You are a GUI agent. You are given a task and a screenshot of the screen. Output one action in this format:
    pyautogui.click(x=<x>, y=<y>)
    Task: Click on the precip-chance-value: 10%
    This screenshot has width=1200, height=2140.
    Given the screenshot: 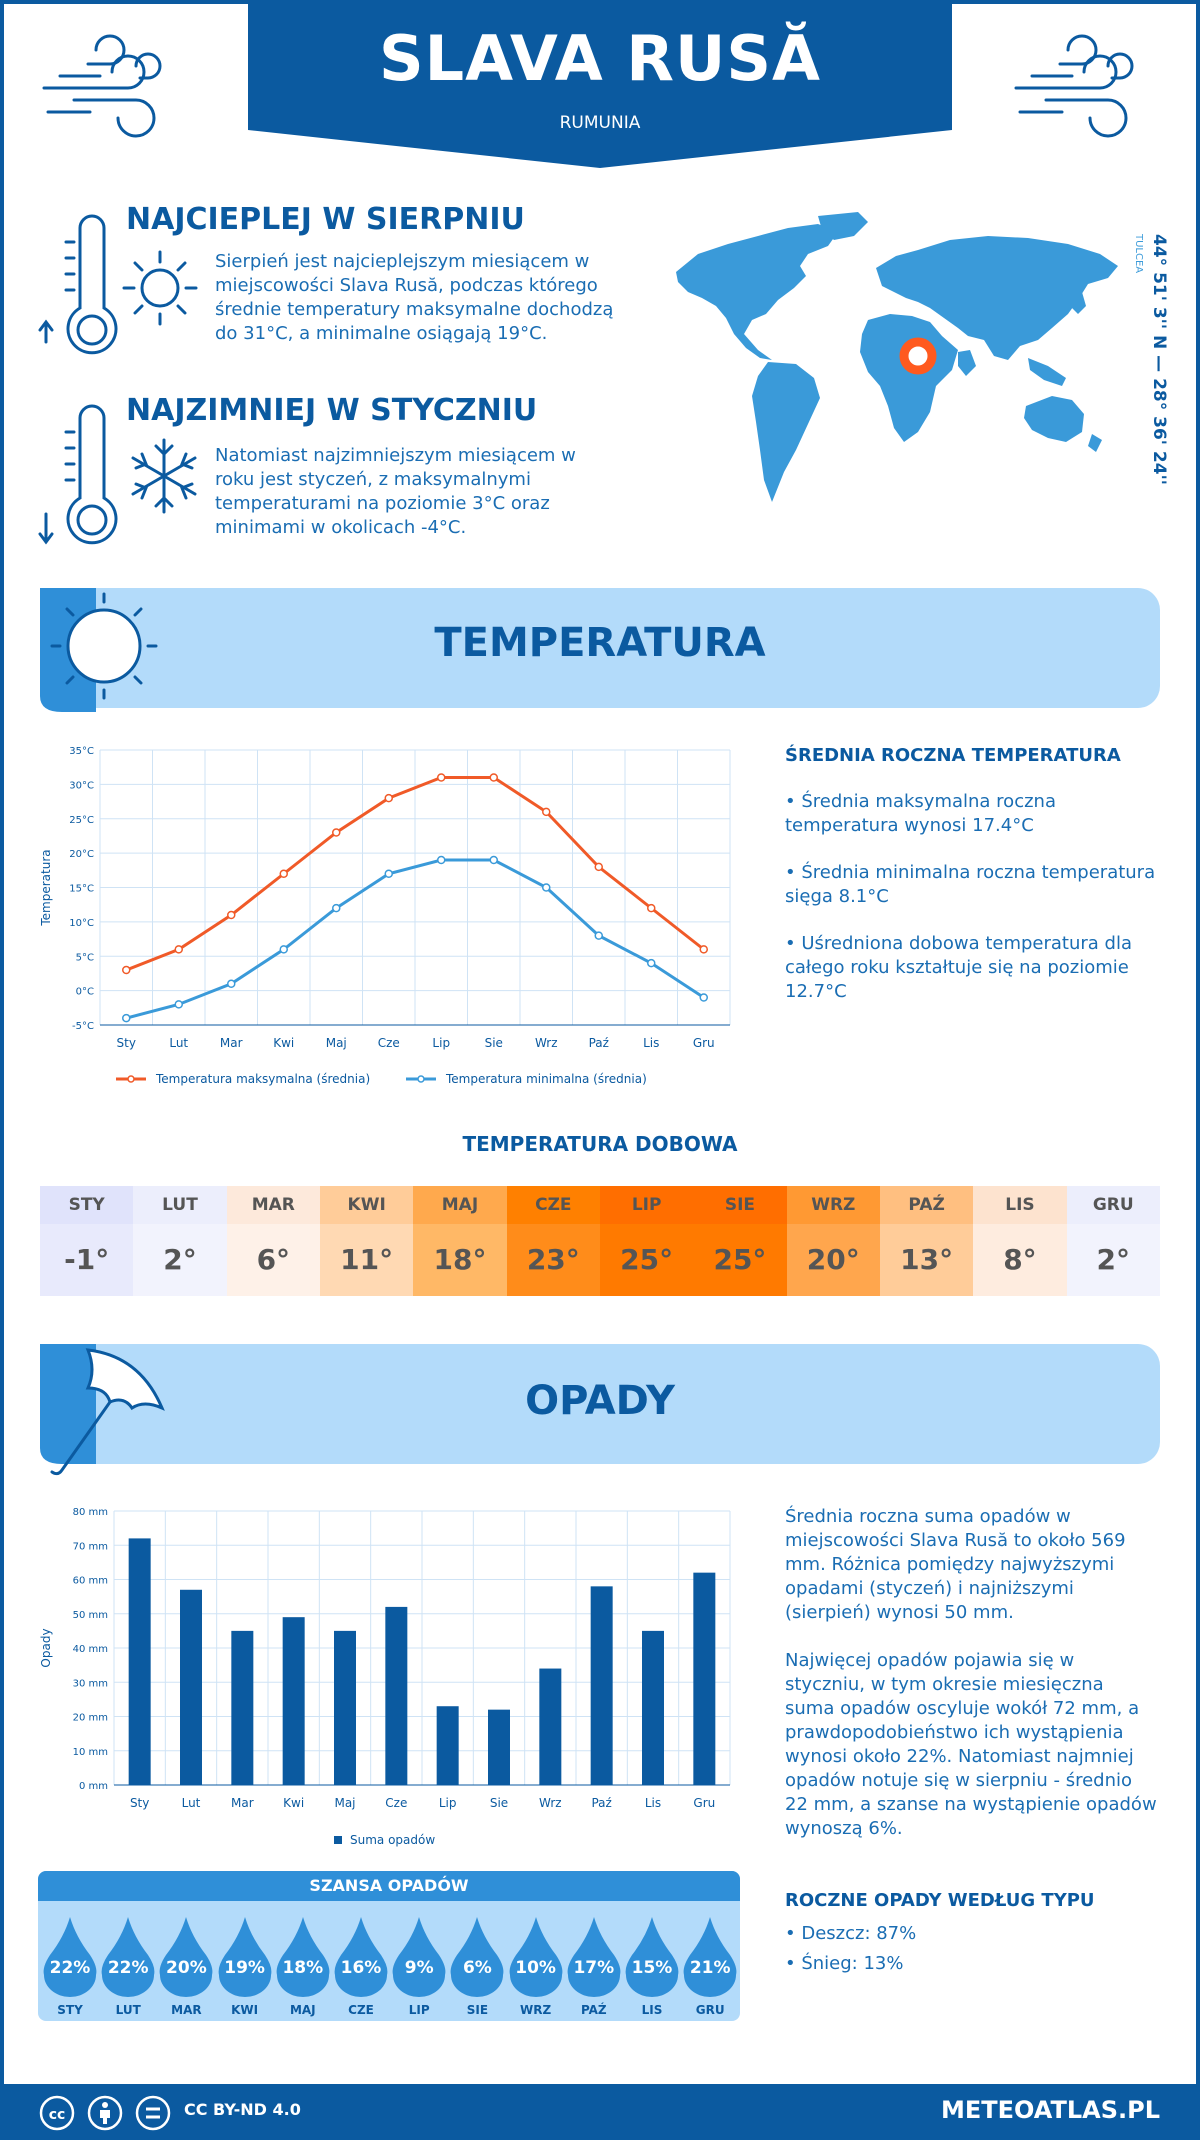 What is the action you would take?
    pyautogui.click(x=535, y=1968)
    